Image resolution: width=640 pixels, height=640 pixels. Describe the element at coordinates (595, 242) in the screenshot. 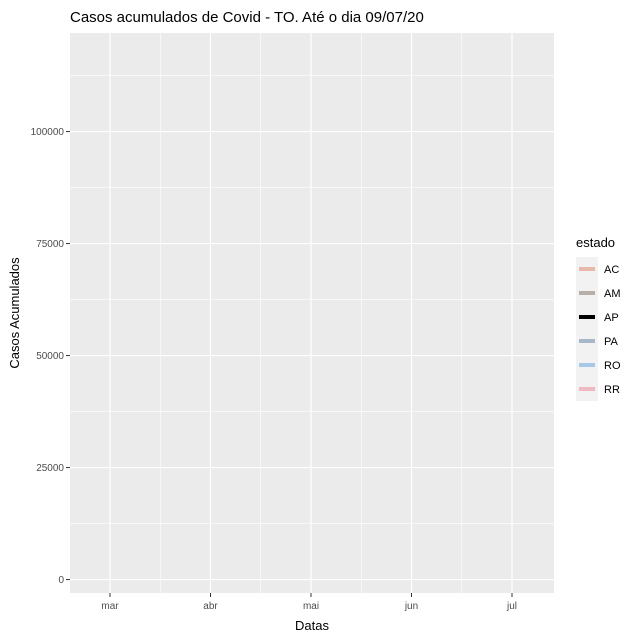

I see `legend-title: estado` at that location.